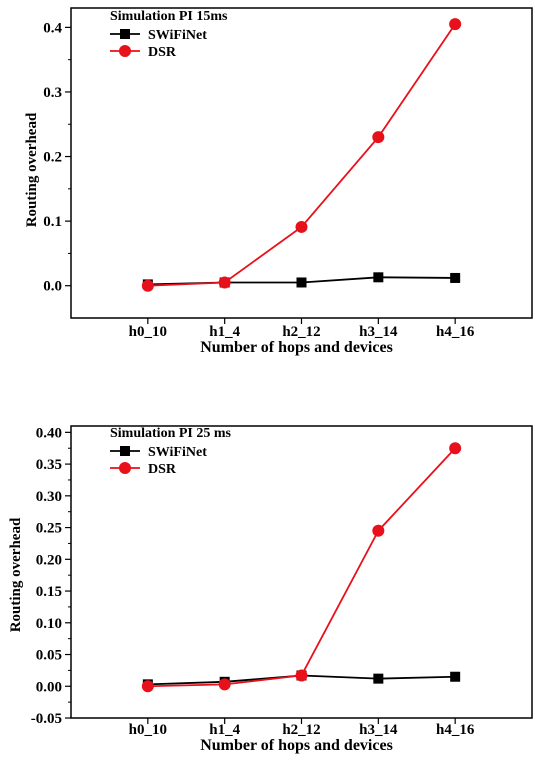 This screenshot has width=535, height=760. Describe the element at coordinates (52, 28) in the screenshot. I see `y-tick-label: 0.4` at that location.